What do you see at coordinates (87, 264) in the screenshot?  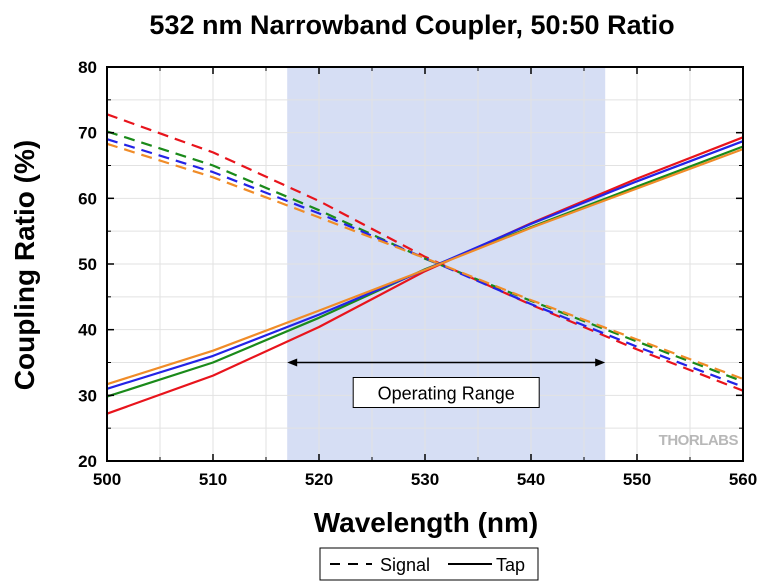 I see `y-tick-label: 50` at bounding box center [87, 264].